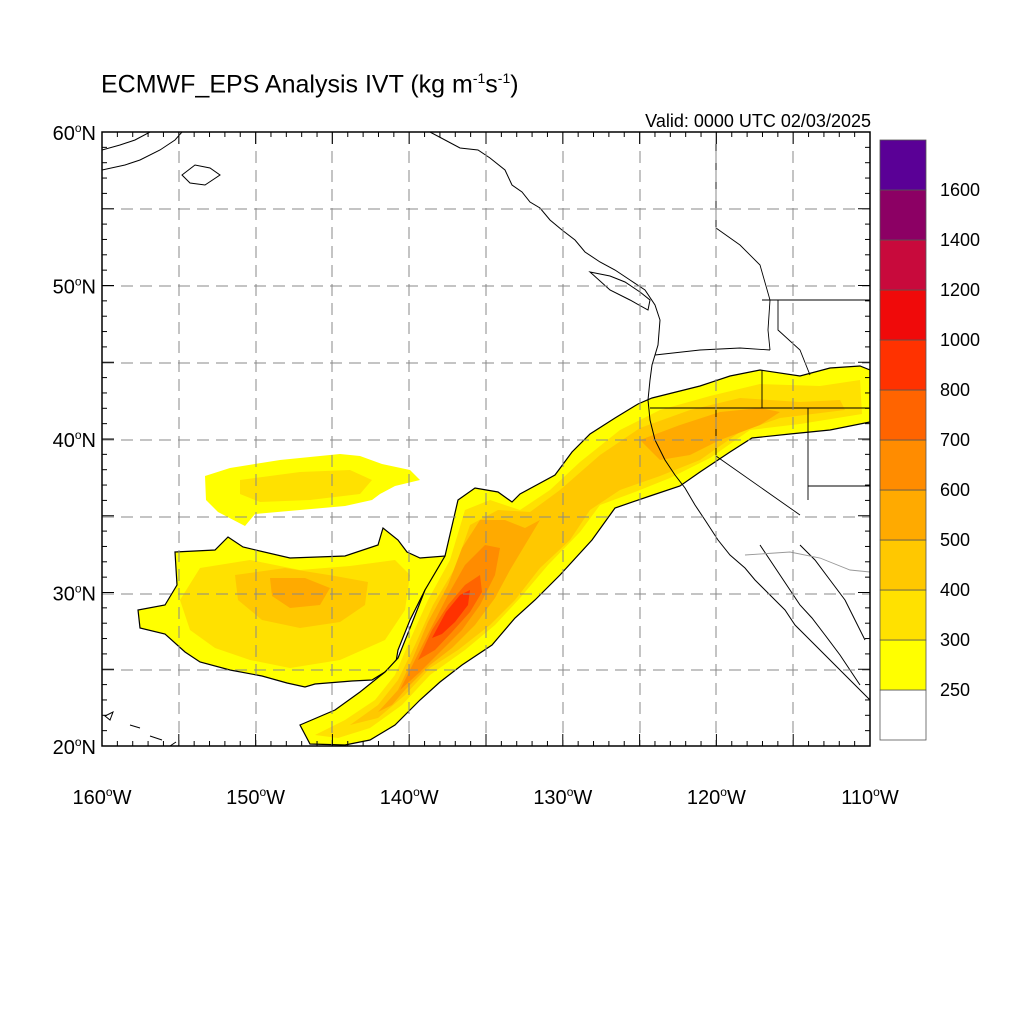 This screenshot has height=1024, width=1024. I want to click on longitude-label: 130oW, so click(562, 797).